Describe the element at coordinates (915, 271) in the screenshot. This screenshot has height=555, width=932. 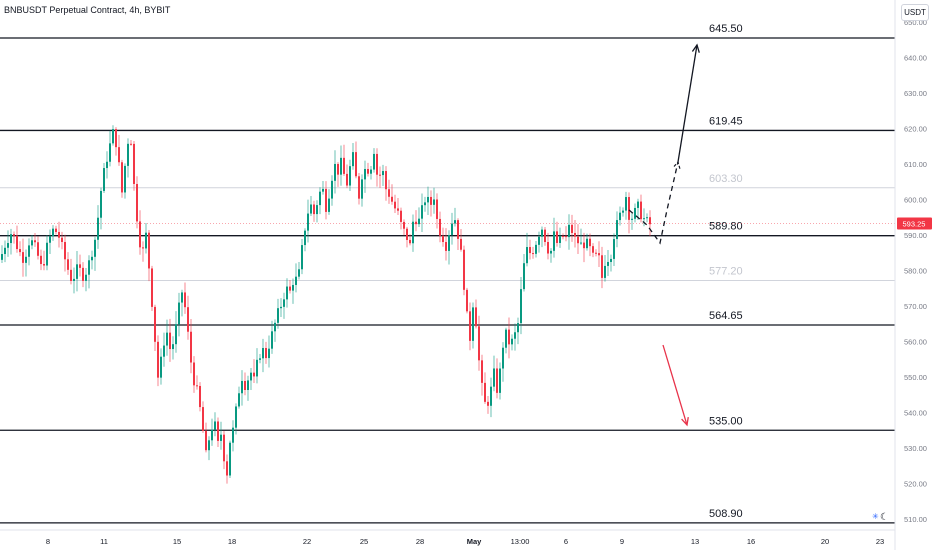
I see `price-tick-label: 580.00` at that location.